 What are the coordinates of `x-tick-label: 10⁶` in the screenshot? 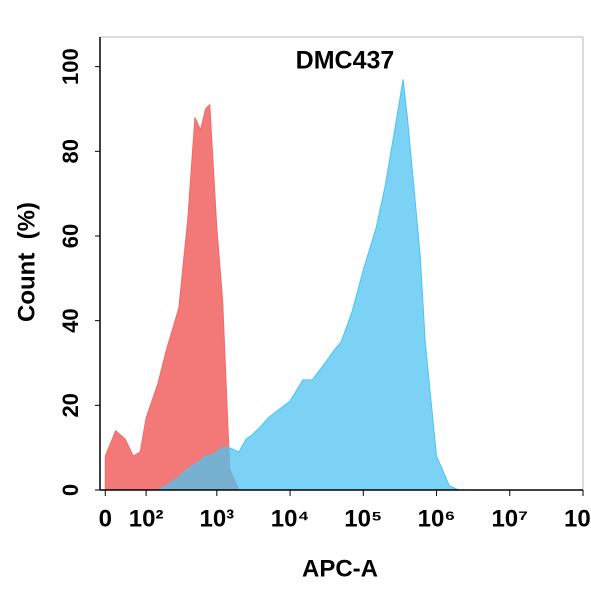 It's located at (437, 518).